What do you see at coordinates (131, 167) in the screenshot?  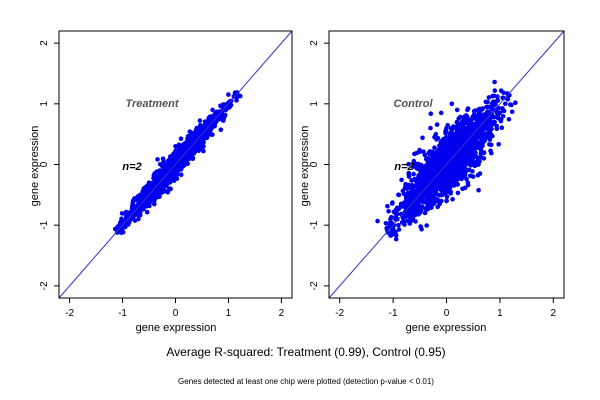 I see `treatment-sample-count: n=2` at bounding box center [131, 167].